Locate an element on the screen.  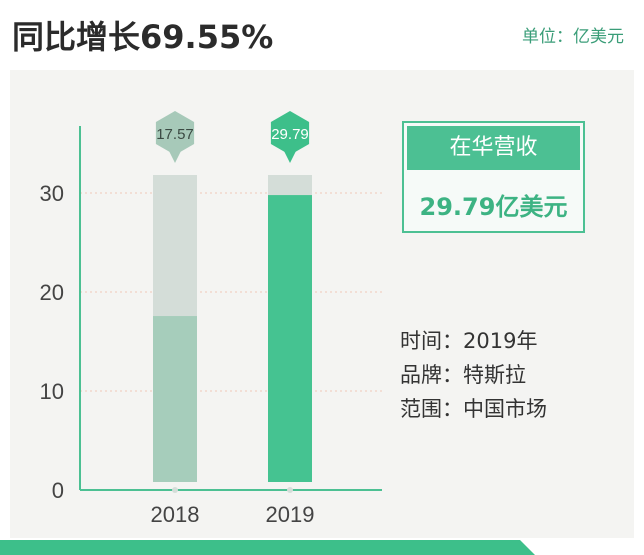
unit-label: 单位：亿美元 is located at coordinates (573, 37).